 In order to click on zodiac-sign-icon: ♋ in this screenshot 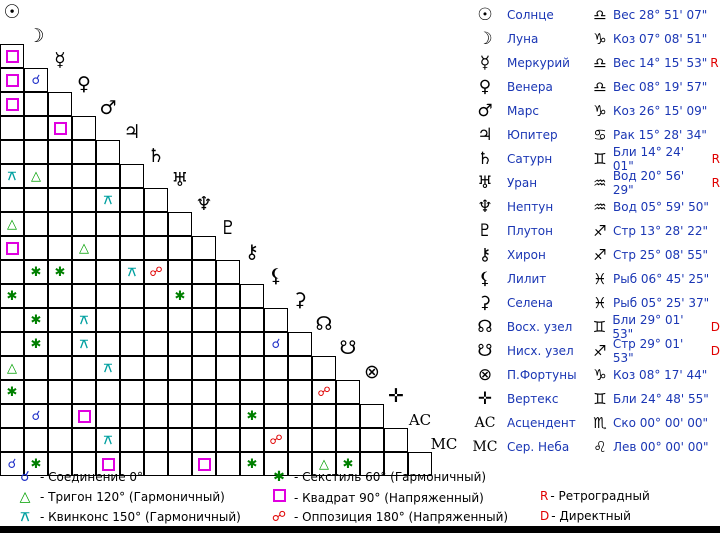, I will do `click(600, 135)`.